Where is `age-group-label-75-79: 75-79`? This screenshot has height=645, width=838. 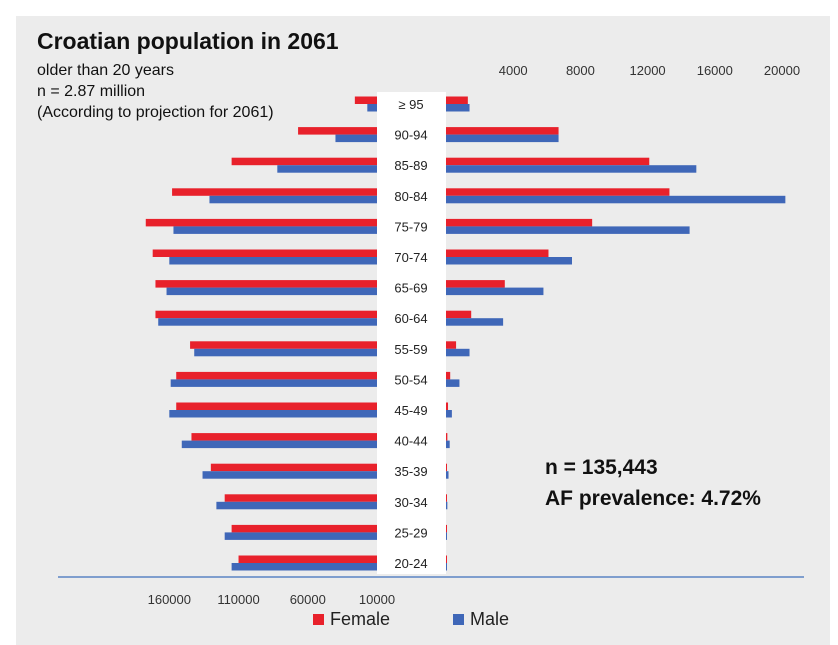
age-group-label-75-79: 75-79 is located at coordinates (410, 226).